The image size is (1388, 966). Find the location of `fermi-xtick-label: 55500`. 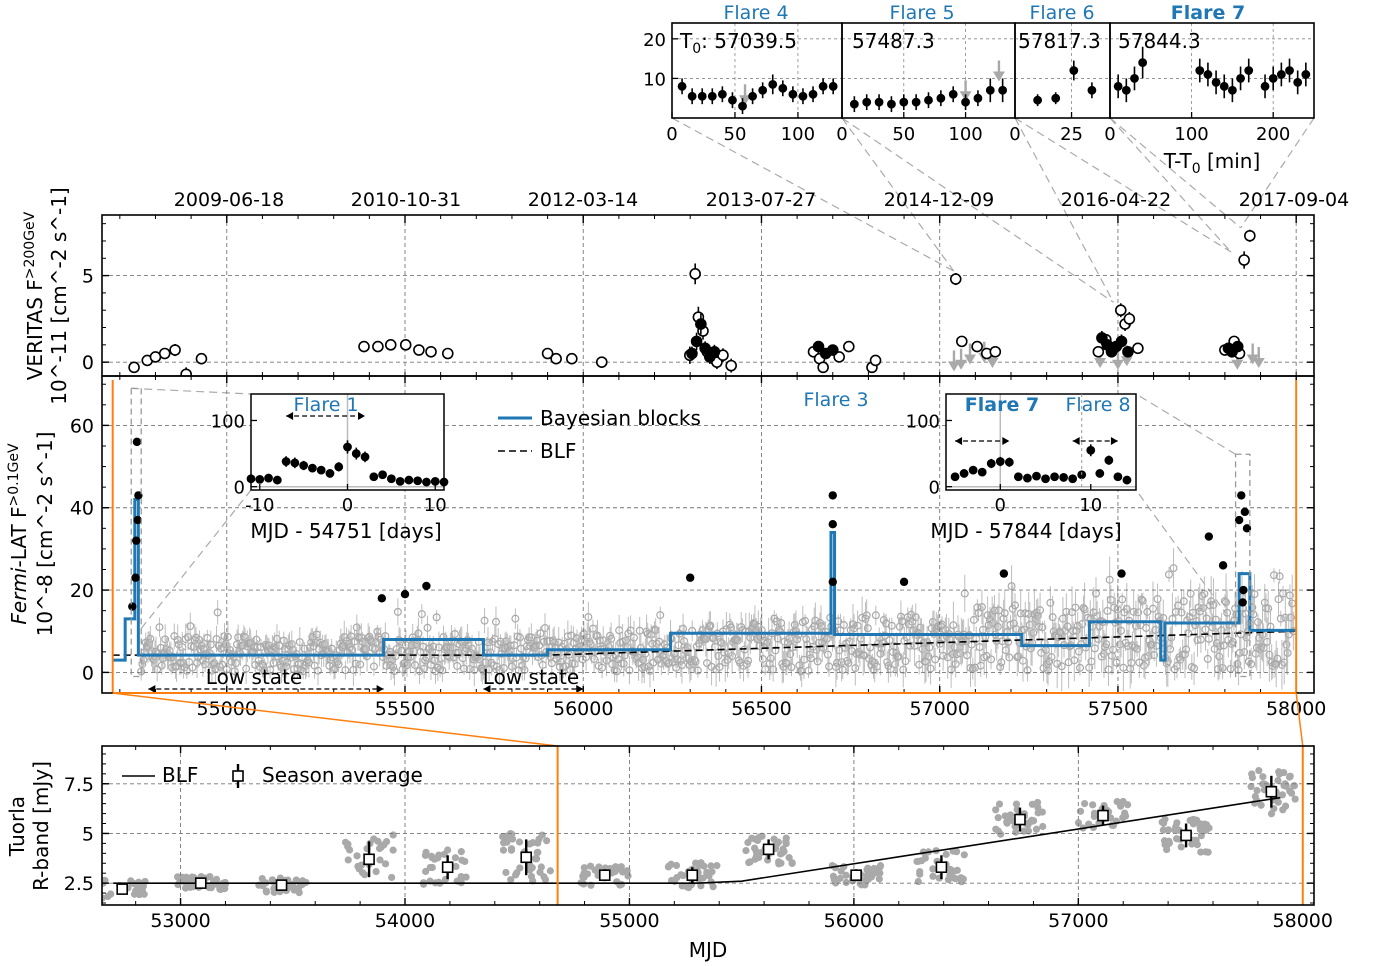

fermi-xtick-label: 55500 is located at coordinates (405, 709).